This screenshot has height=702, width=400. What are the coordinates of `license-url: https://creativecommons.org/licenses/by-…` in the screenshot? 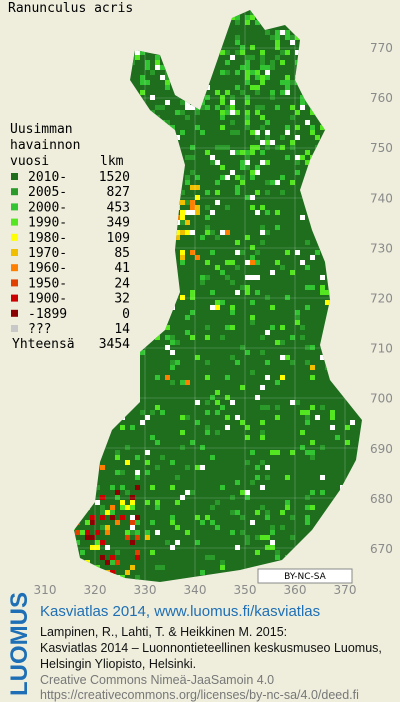 It's located at (199, 695).